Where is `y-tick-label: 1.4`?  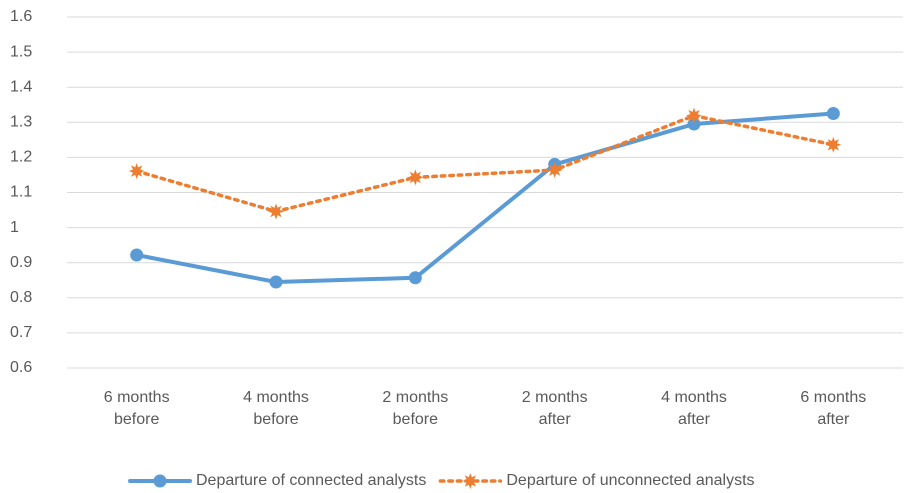
y-tick-label: 1.4 is located at coordinates (21, 86).